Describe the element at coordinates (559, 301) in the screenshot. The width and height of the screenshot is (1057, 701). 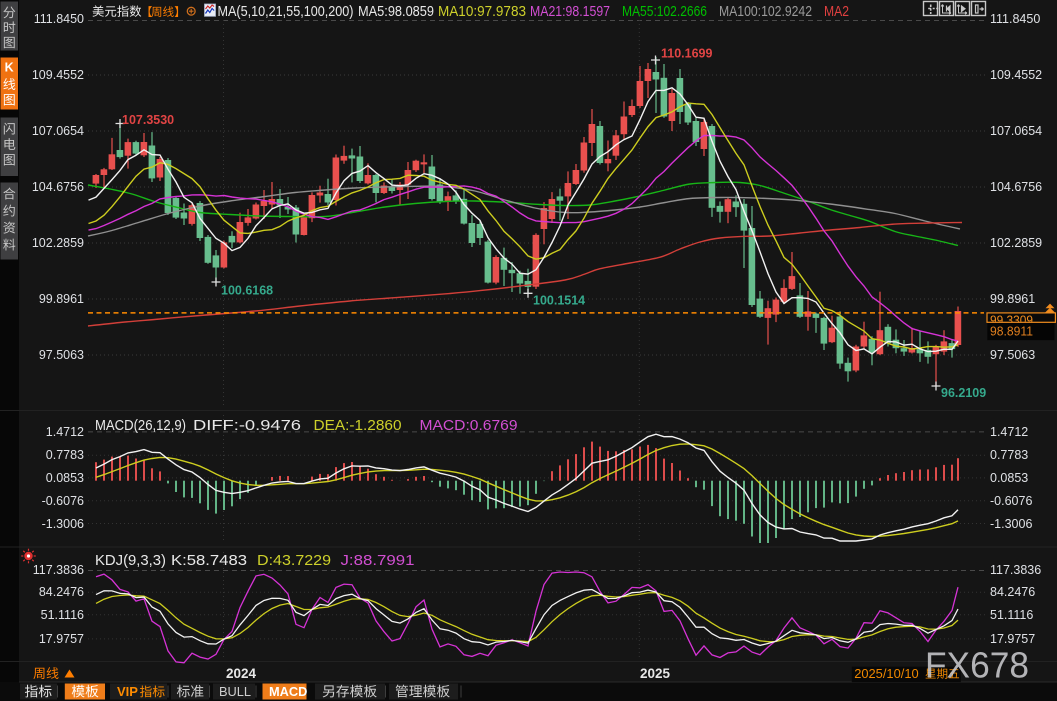
I see `svg-text: 100.1514` at that location.